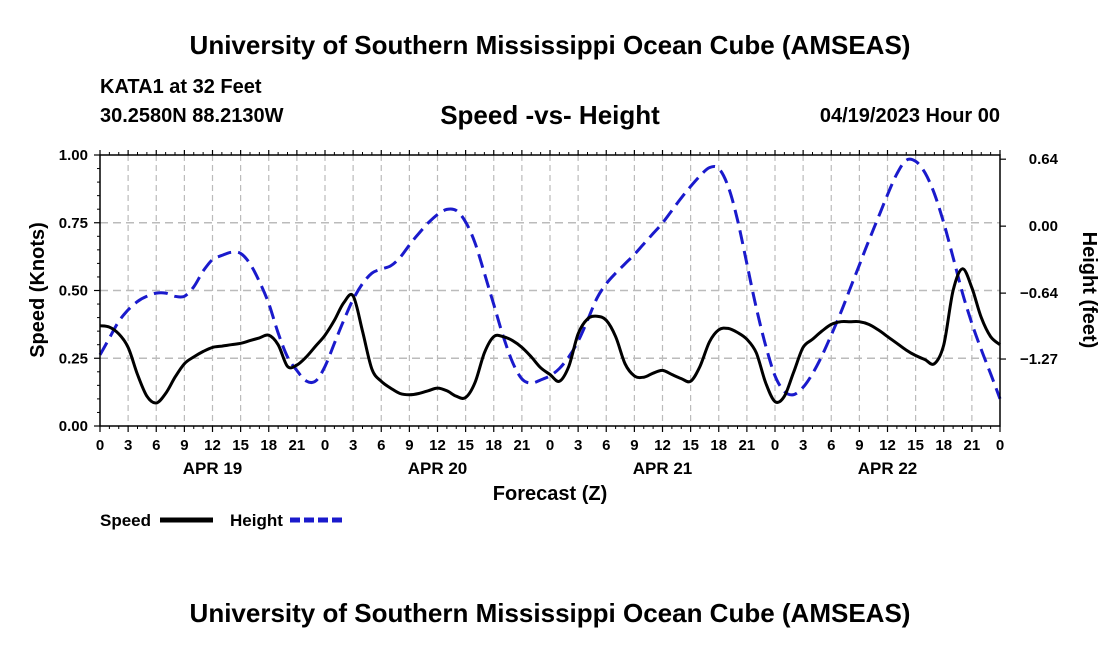  I want to click on x-day-label: APR 20, so click(438, 468).